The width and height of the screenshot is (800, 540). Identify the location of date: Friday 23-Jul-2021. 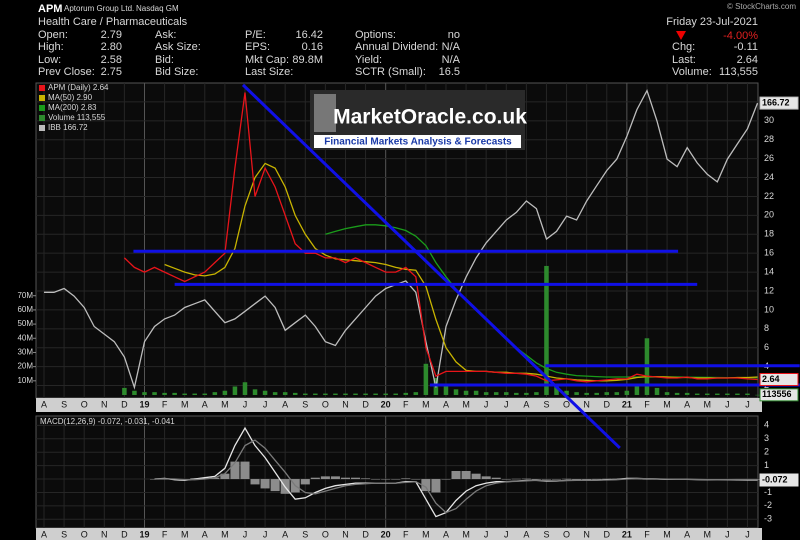
(712, 22).